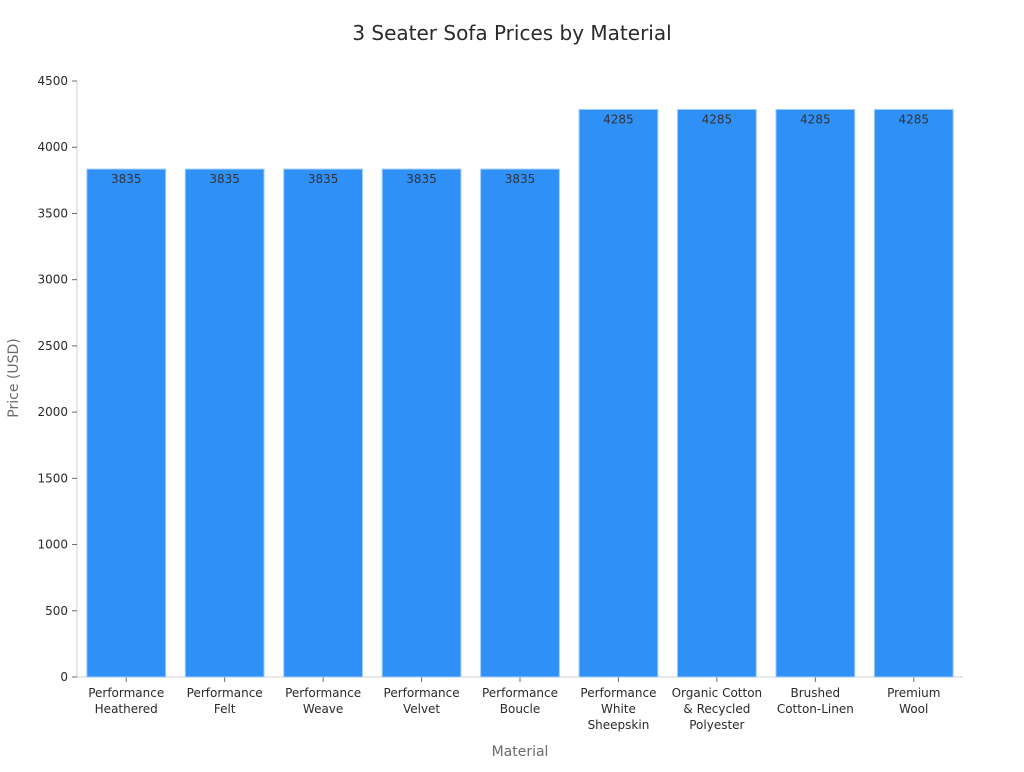 Image resolution: width=1024 pixels, height=772 pixels. I want to click on x-tick-label: Performance Felt, so click(225, 701).